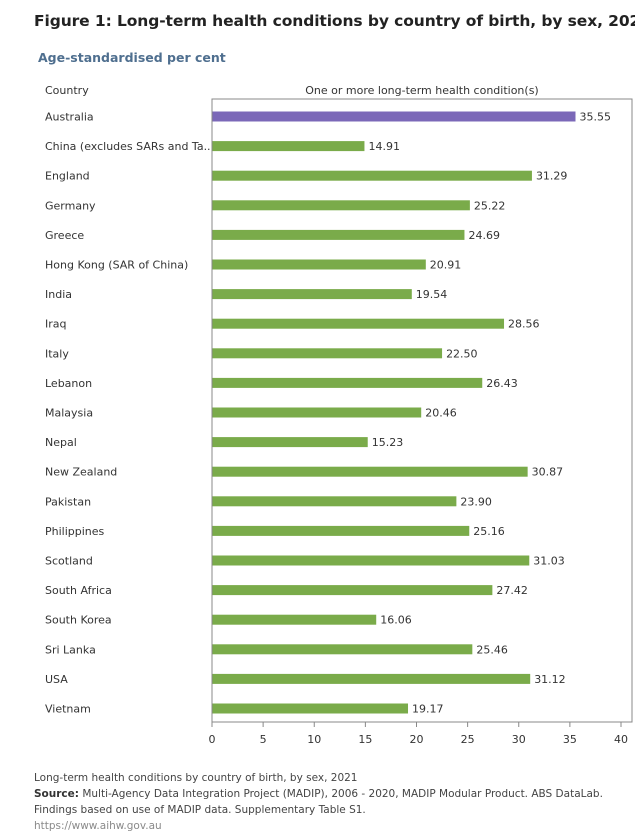 Image resolution: width=635 pixels, height=834 pixels. What do you see at coordinates (294, 619) in the screenshot?
I see `bar-south-korea` at bounding box center [294, 619].